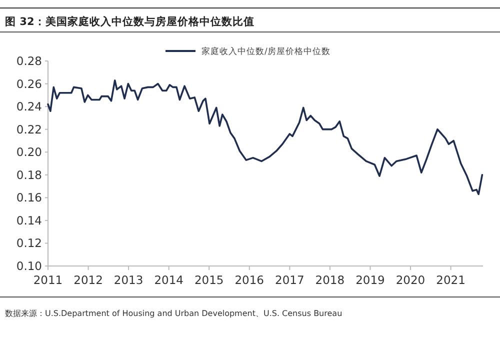  What do you see at coordinates (129, 280) in the screenshot?
I see `x-tick-label: 2013` at bounding box center [129, 280].